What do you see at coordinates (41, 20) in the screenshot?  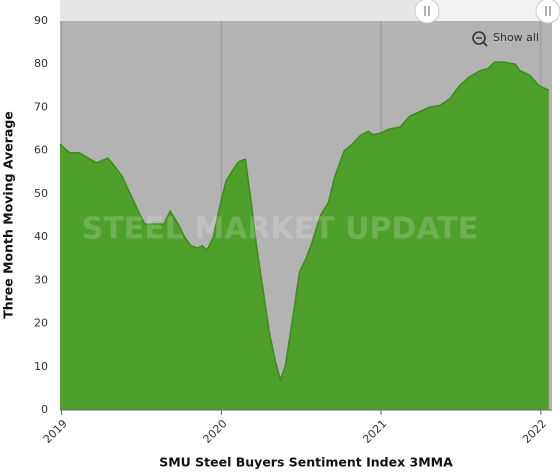 I see `y-tick-label: 90` at bounding box center [41, 20].